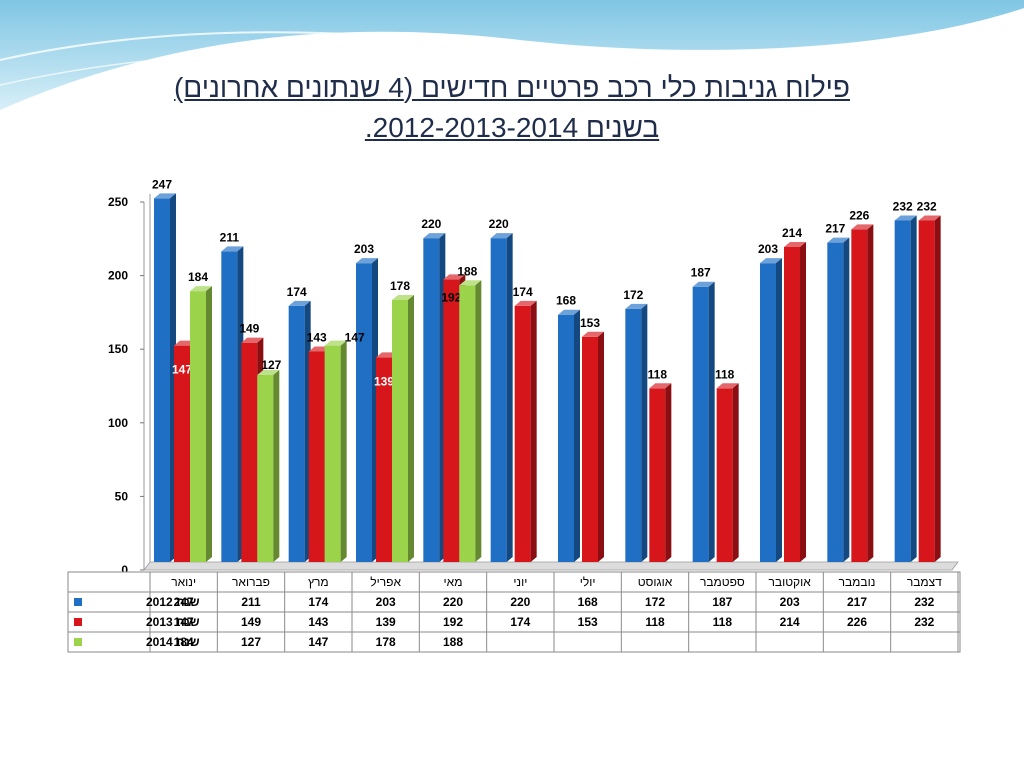  Describe the element at coordinates (790, 582) in the screenshot. I see `table-header-10: אוקטובר` at that location.